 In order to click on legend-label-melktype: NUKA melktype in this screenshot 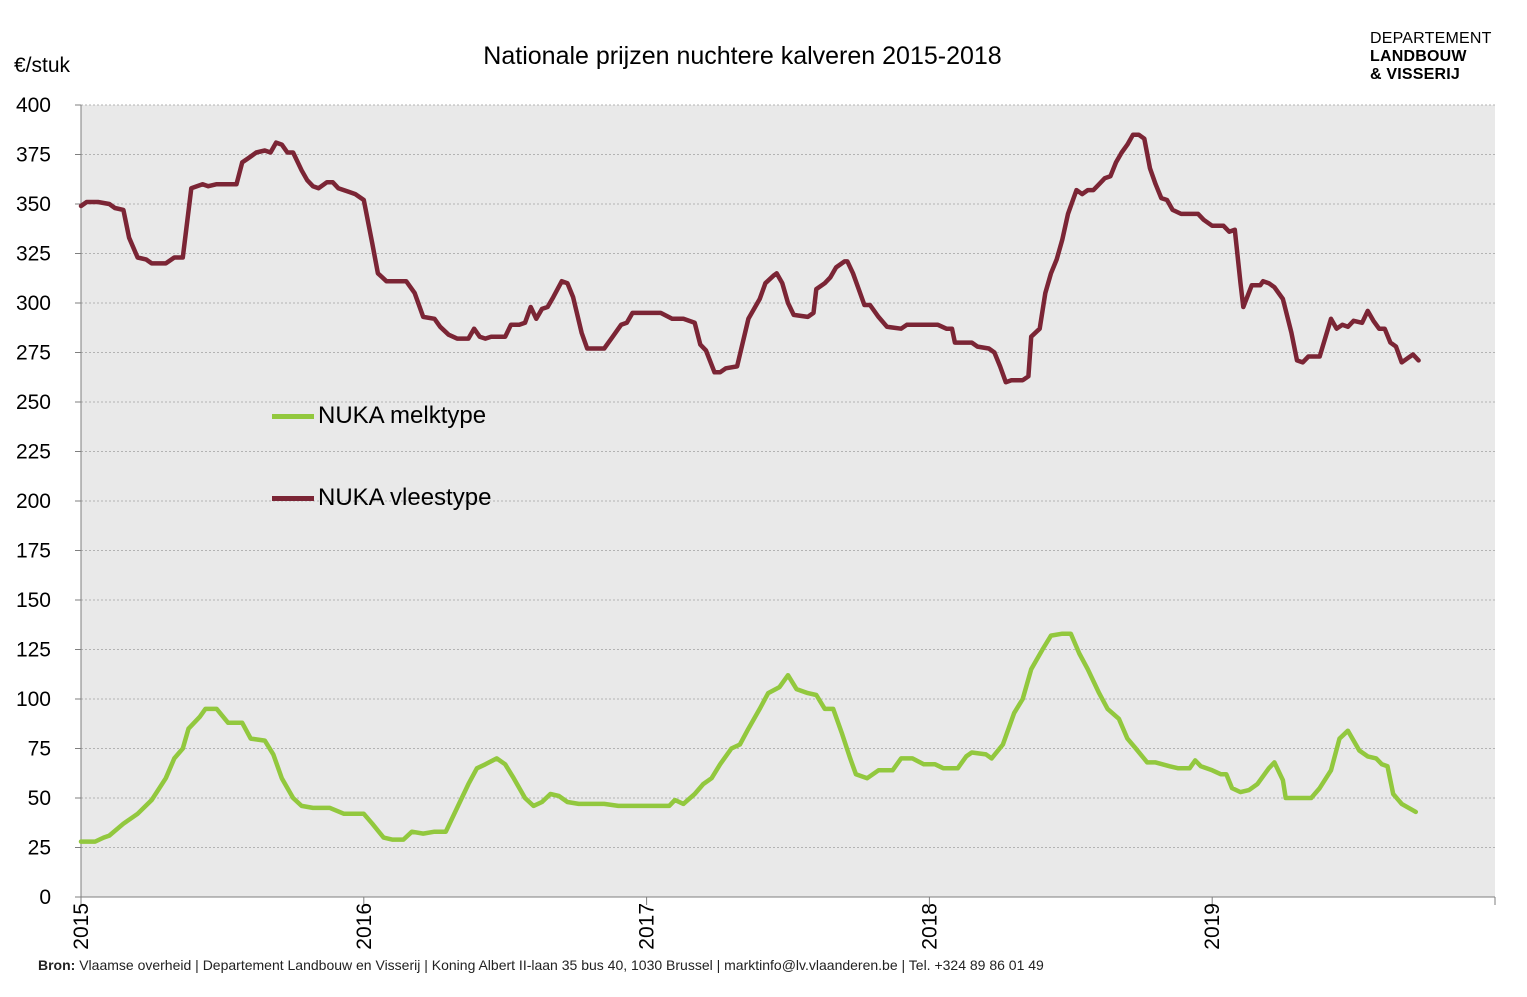, I will do `click(402, 415)`.